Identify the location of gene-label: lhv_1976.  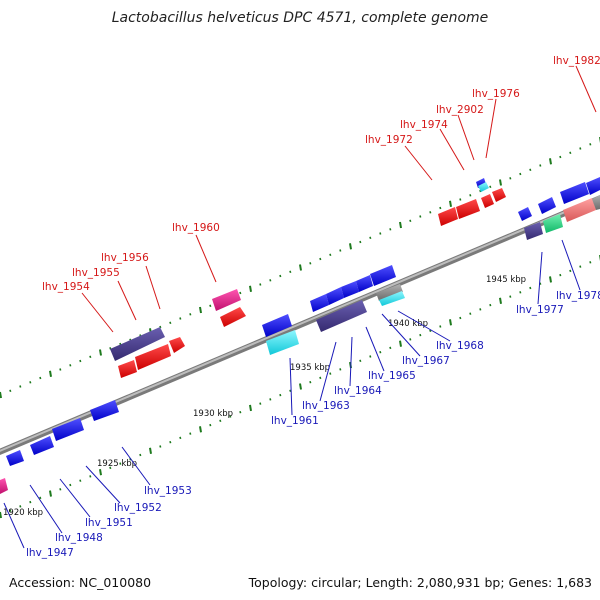
(496, 94).